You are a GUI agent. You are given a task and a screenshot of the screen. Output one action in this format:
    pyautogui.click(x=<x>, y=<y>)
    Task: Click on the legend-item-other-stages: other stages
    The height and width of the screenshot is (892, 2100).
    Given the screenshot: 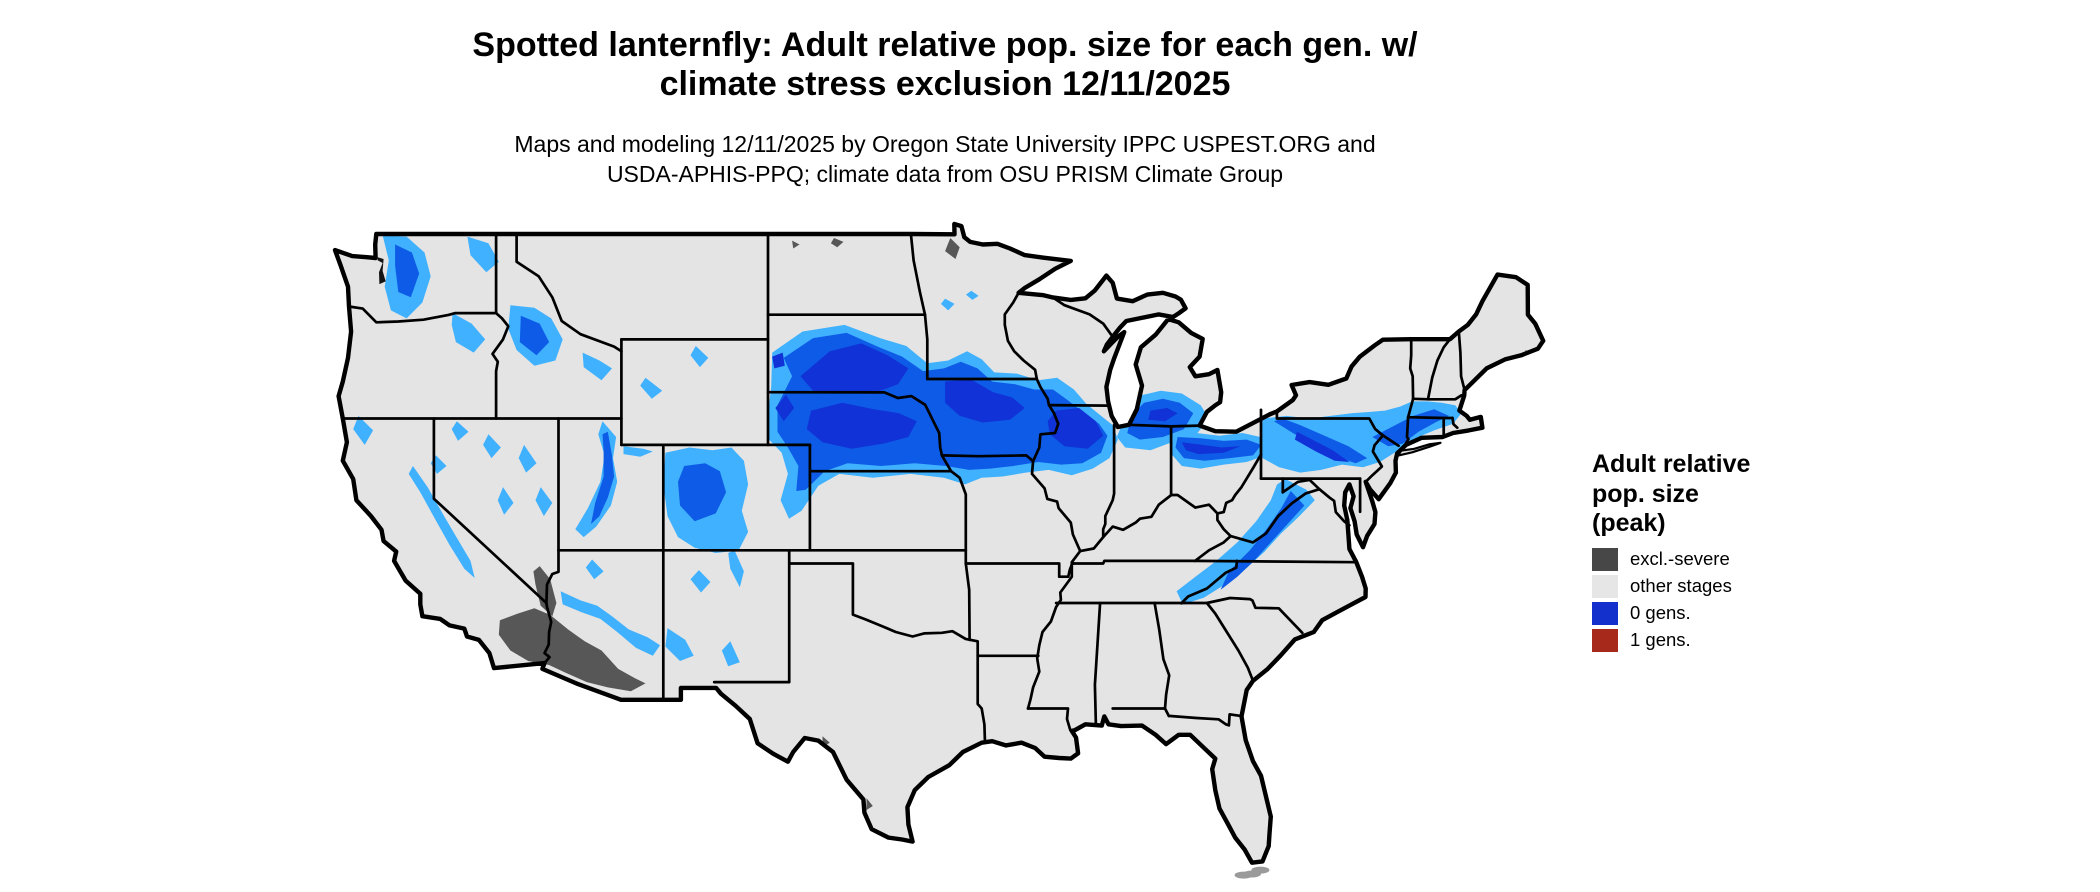 What is the action you would take?
    pyautogui.click(x=1712, y=586)
    